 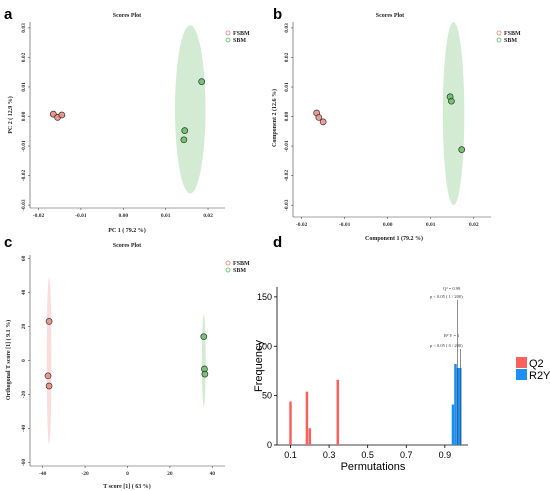 What do you see at coordinates (277, 14) in the screenshot?
I see `panel-letter-b: b` at bounding box center [277, 14].